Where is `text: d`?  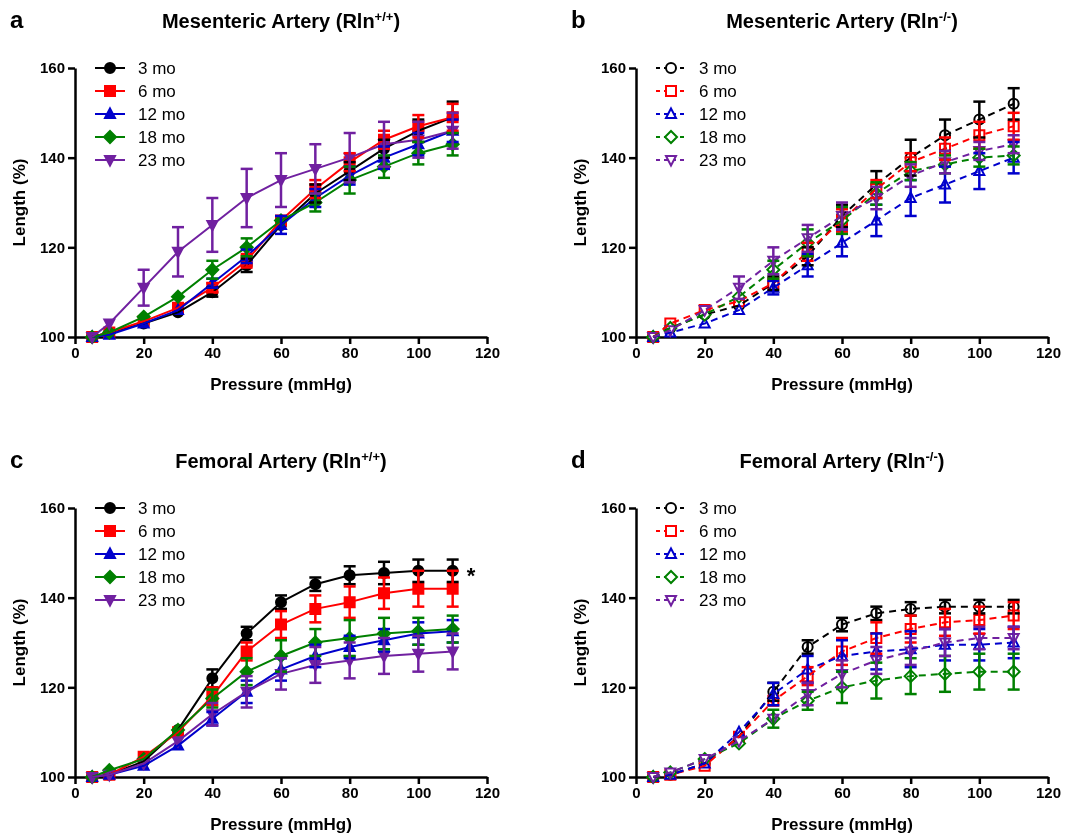 text: d is located at coordinates (578, 459).